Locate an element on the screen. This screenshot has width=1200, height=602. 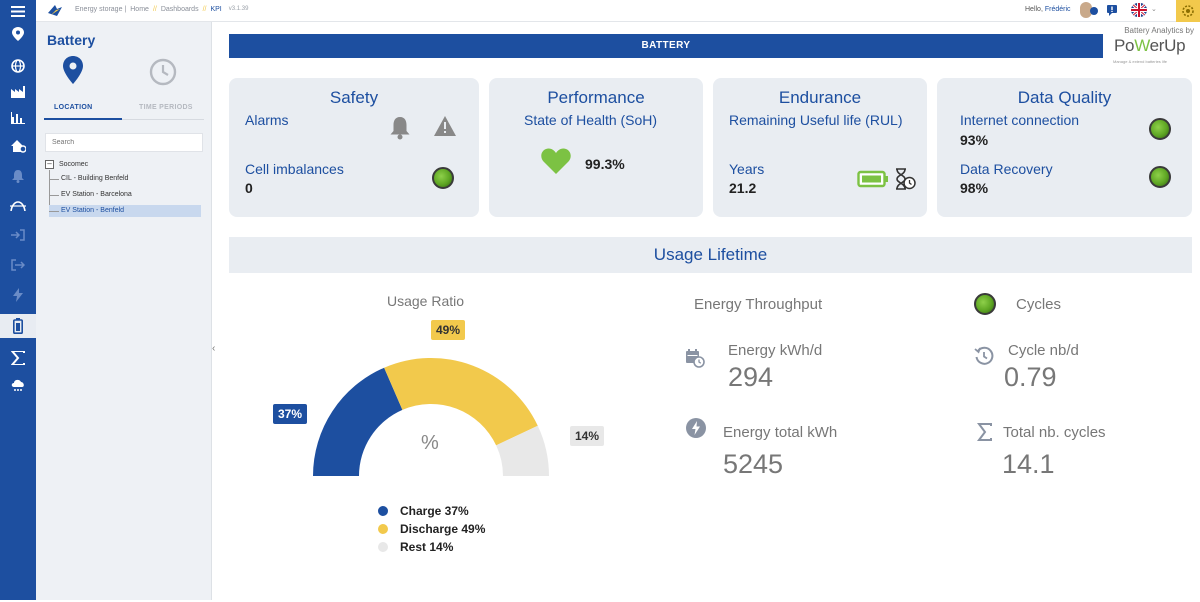
tree-node: EV Station - Barcelona is located at coordinates (90, 195).